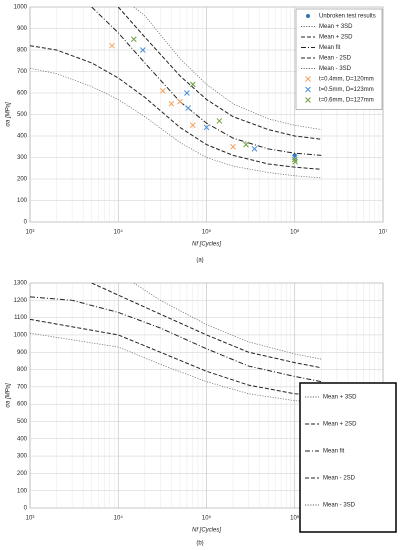  I want to click on legend-label: t=0.4mm, D=120mm, so click(346, 80).